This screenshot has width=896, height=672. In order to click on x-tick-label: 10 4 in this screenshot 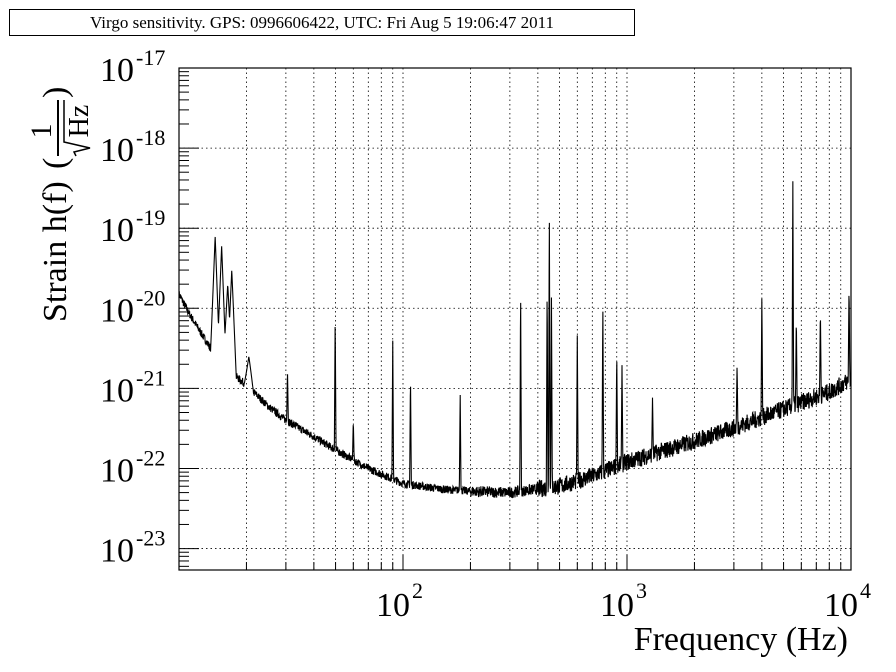, I will do `click(847, 601)`.